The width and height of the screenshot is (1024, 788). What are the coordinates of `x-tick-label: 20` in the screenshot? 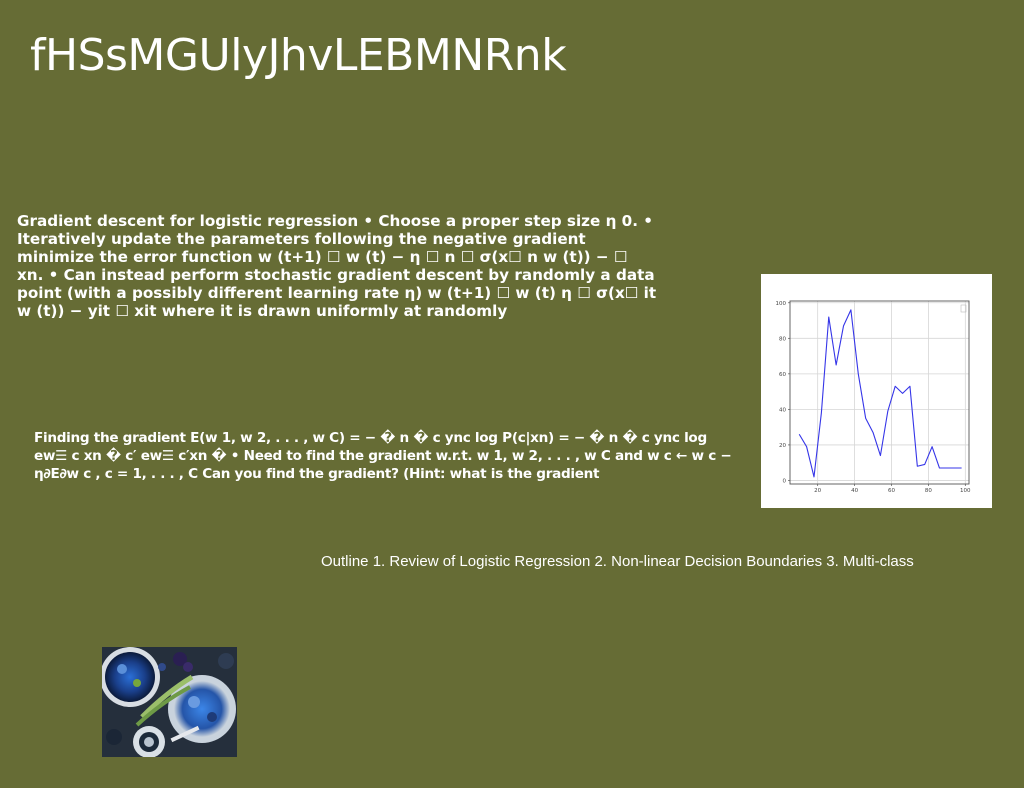 It's located at (817, 491).